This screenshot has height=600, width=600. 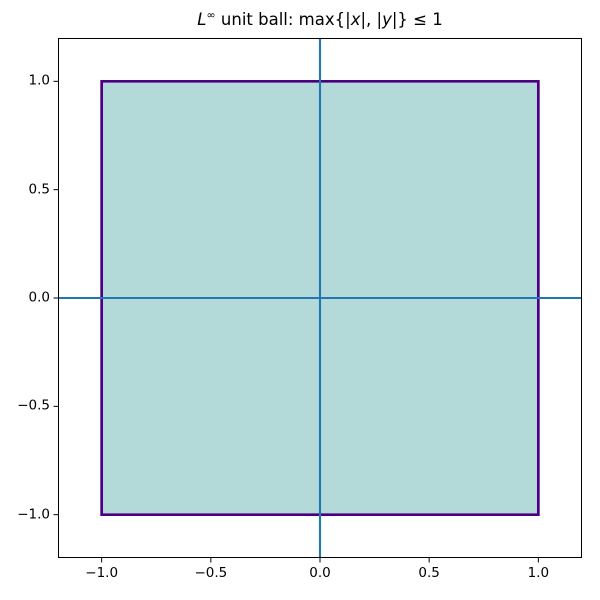 I want to click on x-tick-label: 0.0, so click(x=320, y=573).